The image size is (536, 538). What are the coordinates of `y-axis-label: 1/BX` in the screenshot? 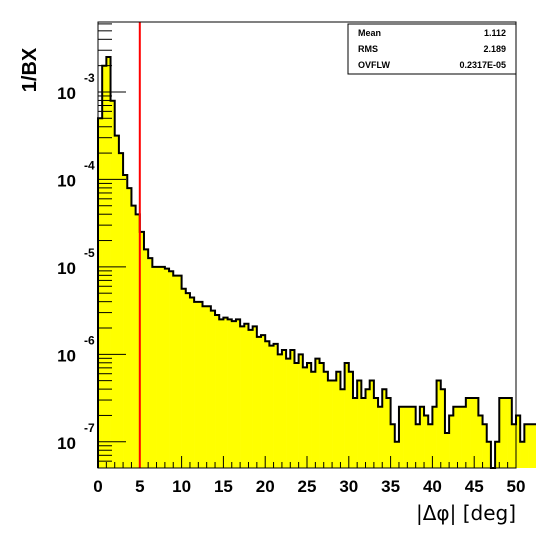 It's located at (30, 69).